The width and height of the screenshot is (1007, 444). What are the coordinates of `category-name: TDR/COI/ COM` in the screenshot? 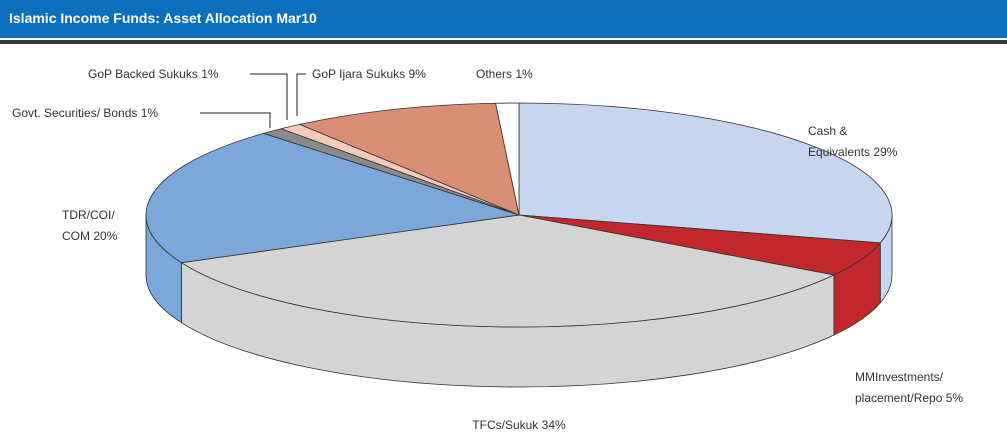 It's located at (88, 225).